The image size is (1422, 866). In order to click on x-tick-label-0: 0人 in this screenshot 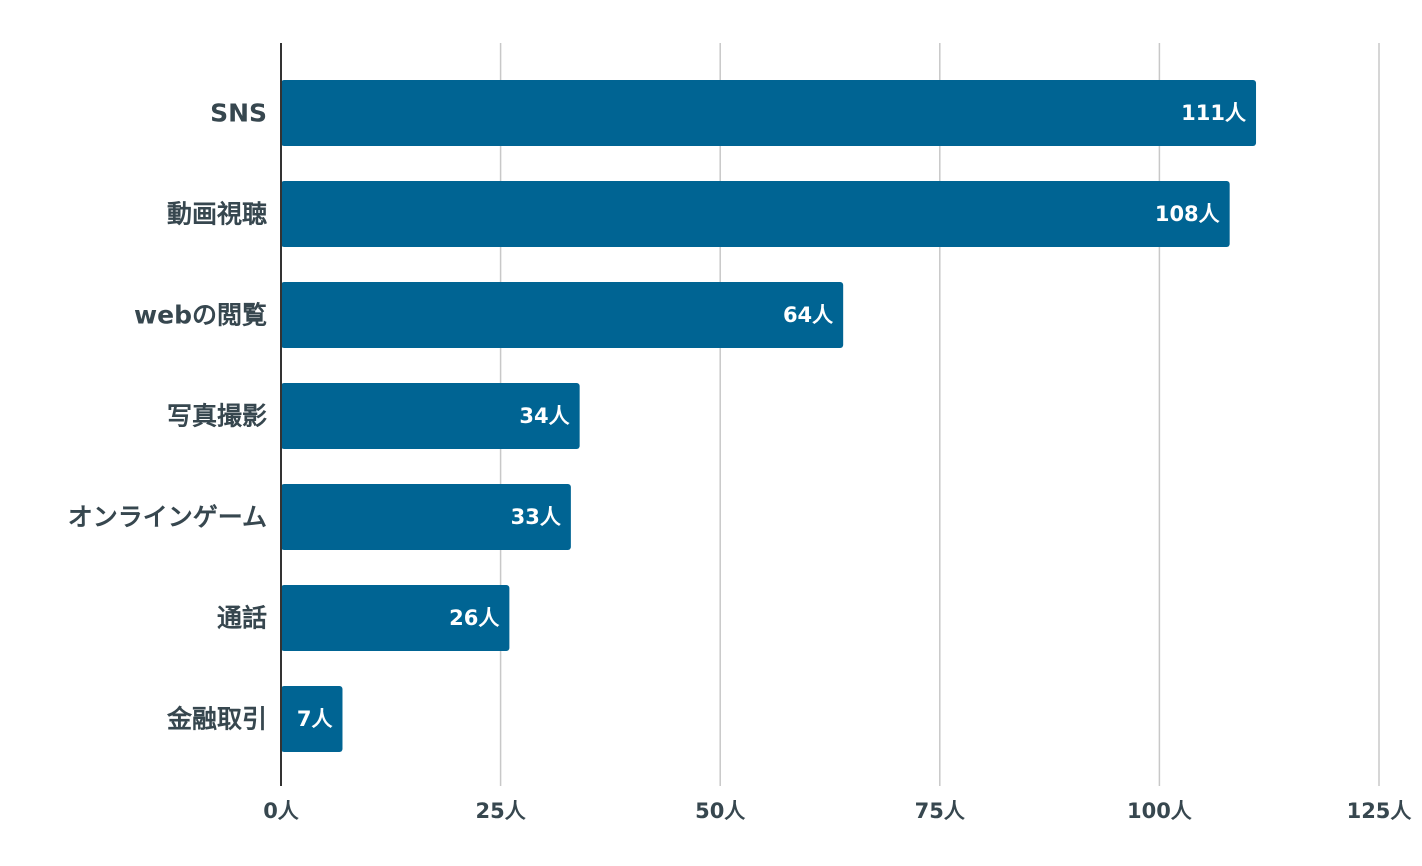, I will do `click(281, 811)`.